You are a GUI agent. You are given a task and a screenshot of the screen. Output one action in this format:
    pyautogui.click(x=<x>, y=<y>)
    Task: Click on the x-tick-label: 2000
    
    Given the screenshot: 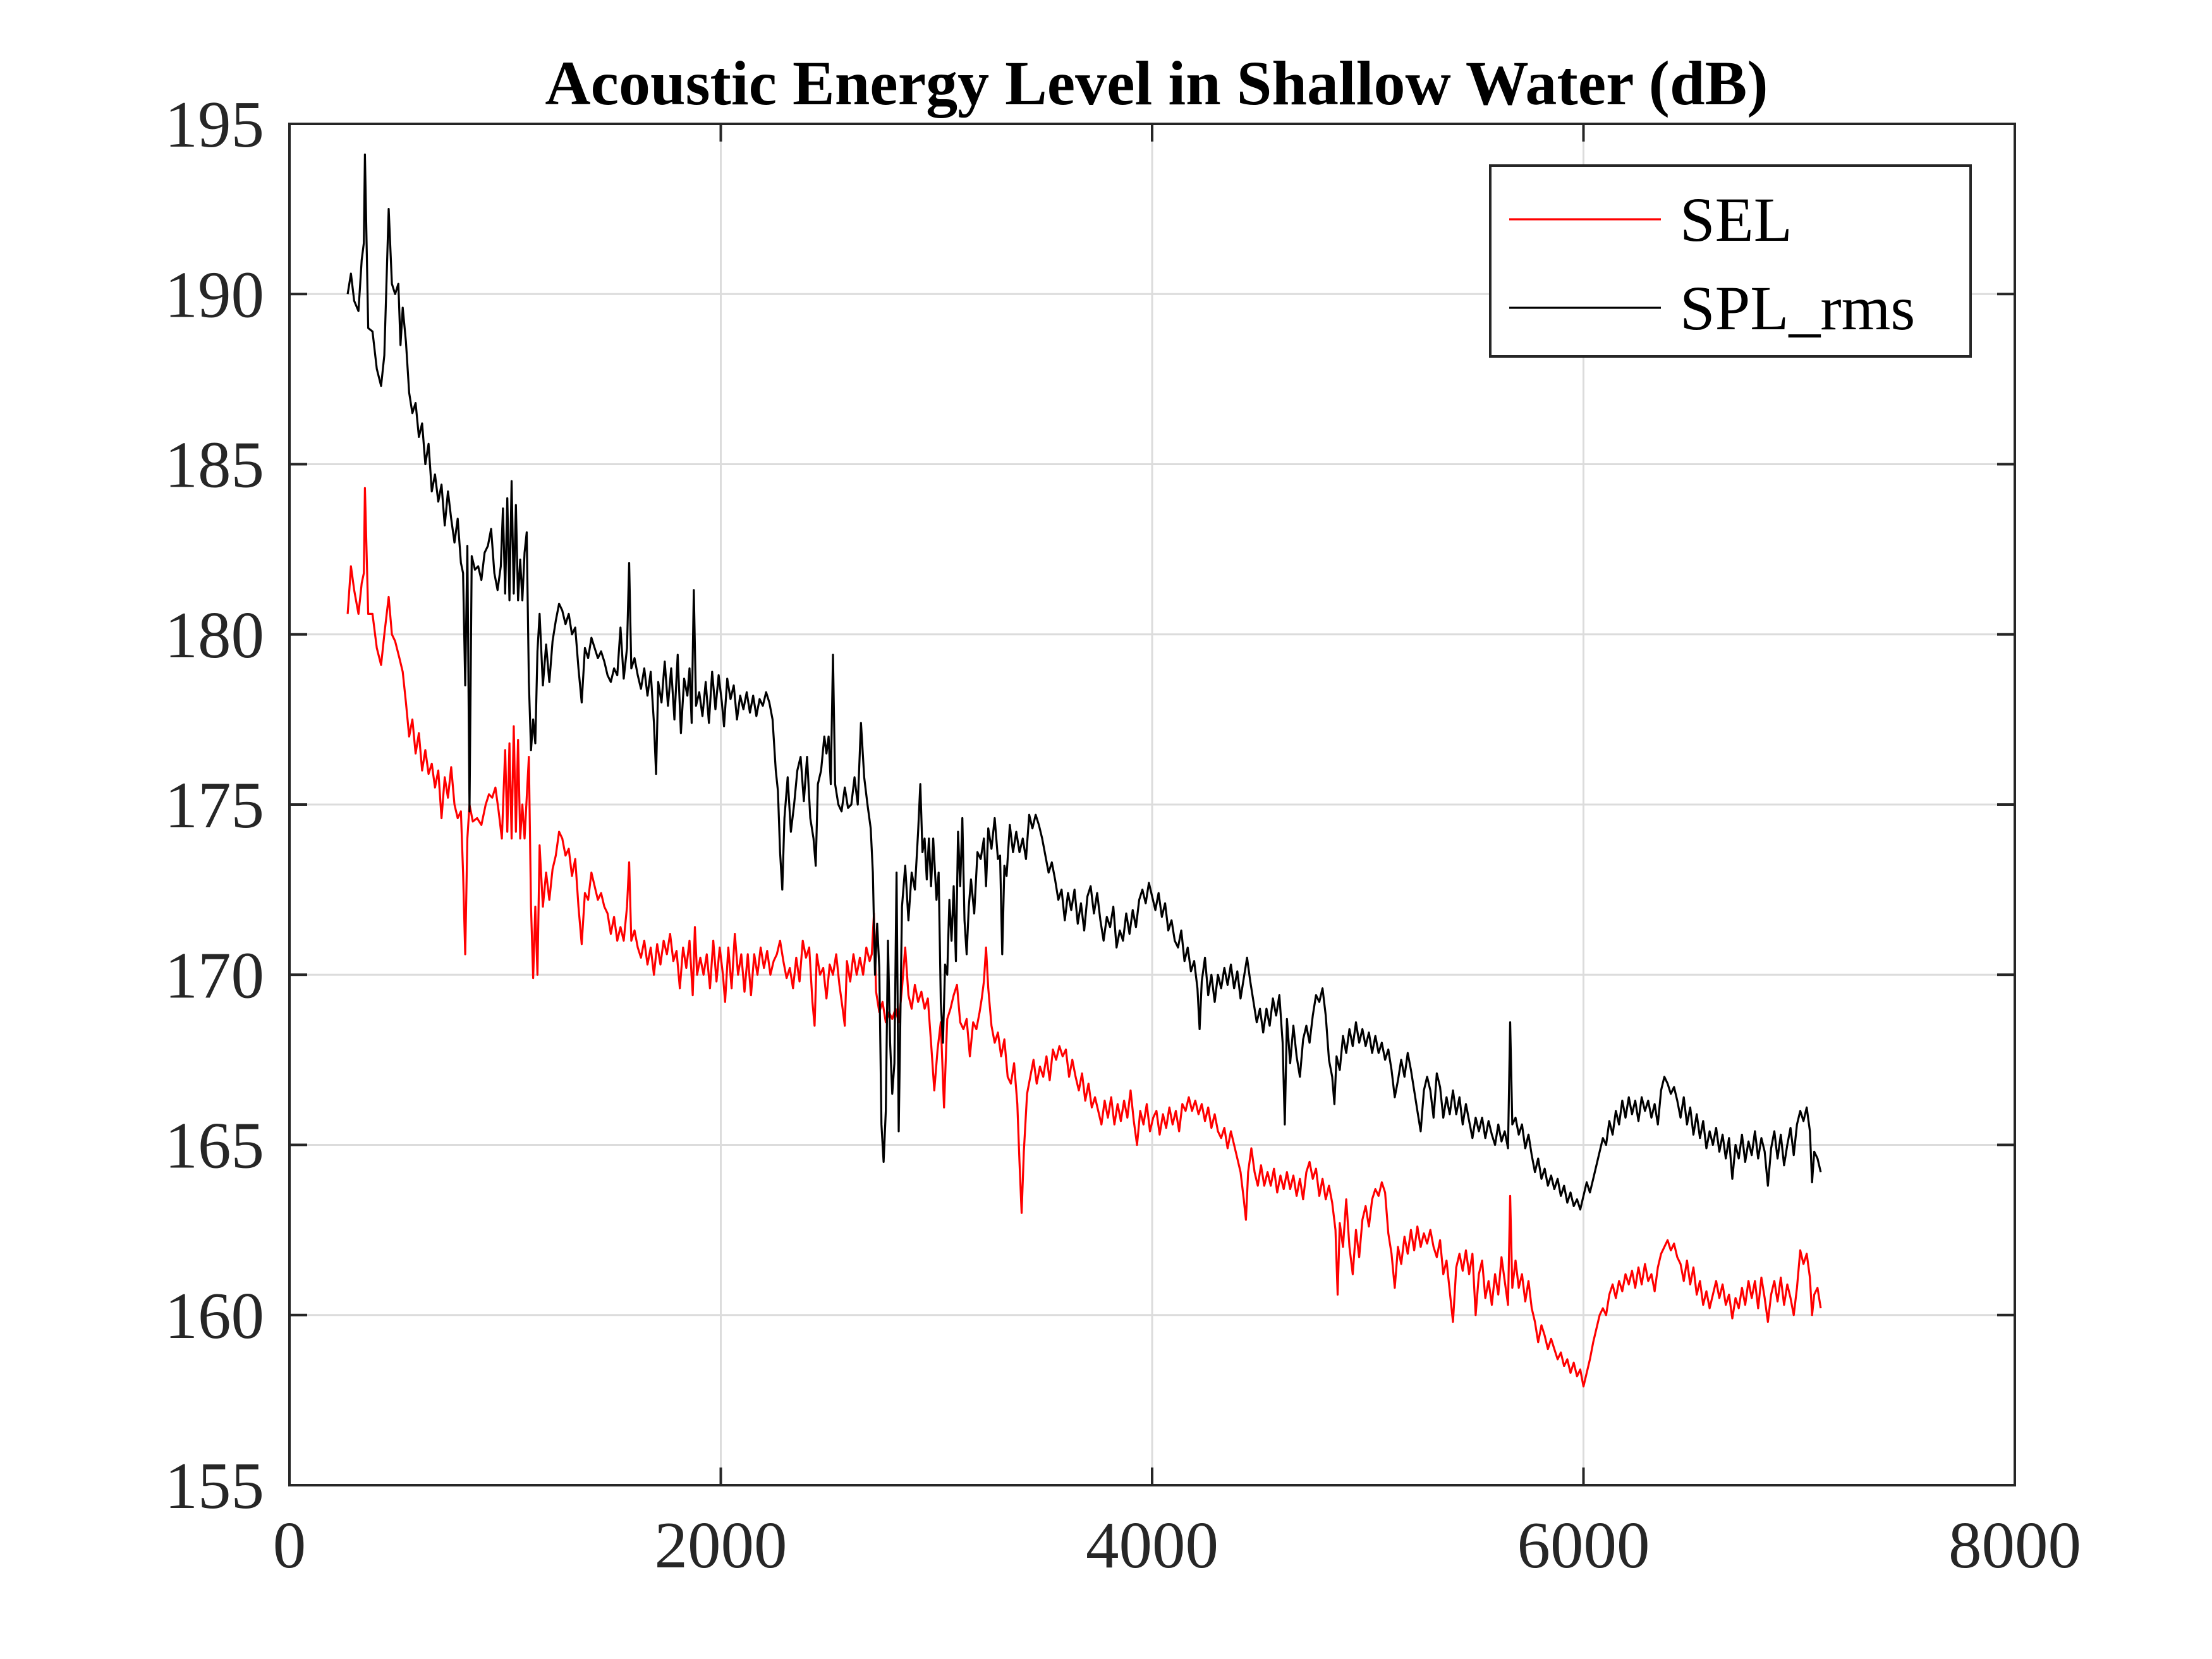 What is the action you would take?
    pyautogui.click(x=721, y=1545)
    